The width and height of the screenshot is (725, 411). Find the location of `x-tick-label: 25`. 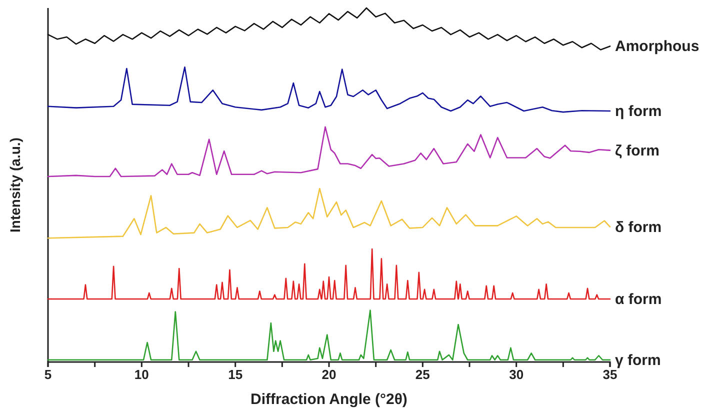

x-tick-label: 25 is located at coordinates (422, 374).